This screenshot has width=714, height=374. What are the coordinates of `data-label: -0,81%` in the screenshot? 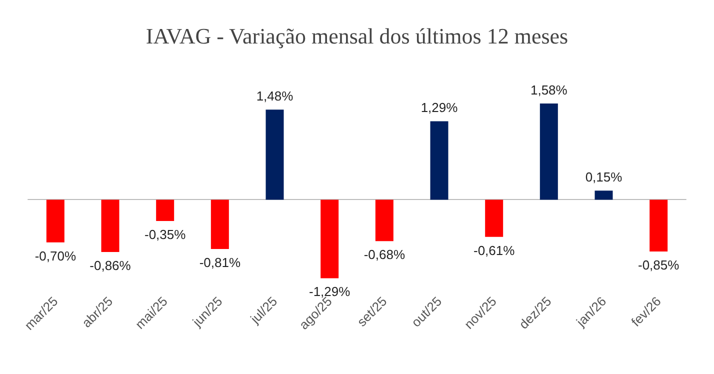 It's located at (220, 262).